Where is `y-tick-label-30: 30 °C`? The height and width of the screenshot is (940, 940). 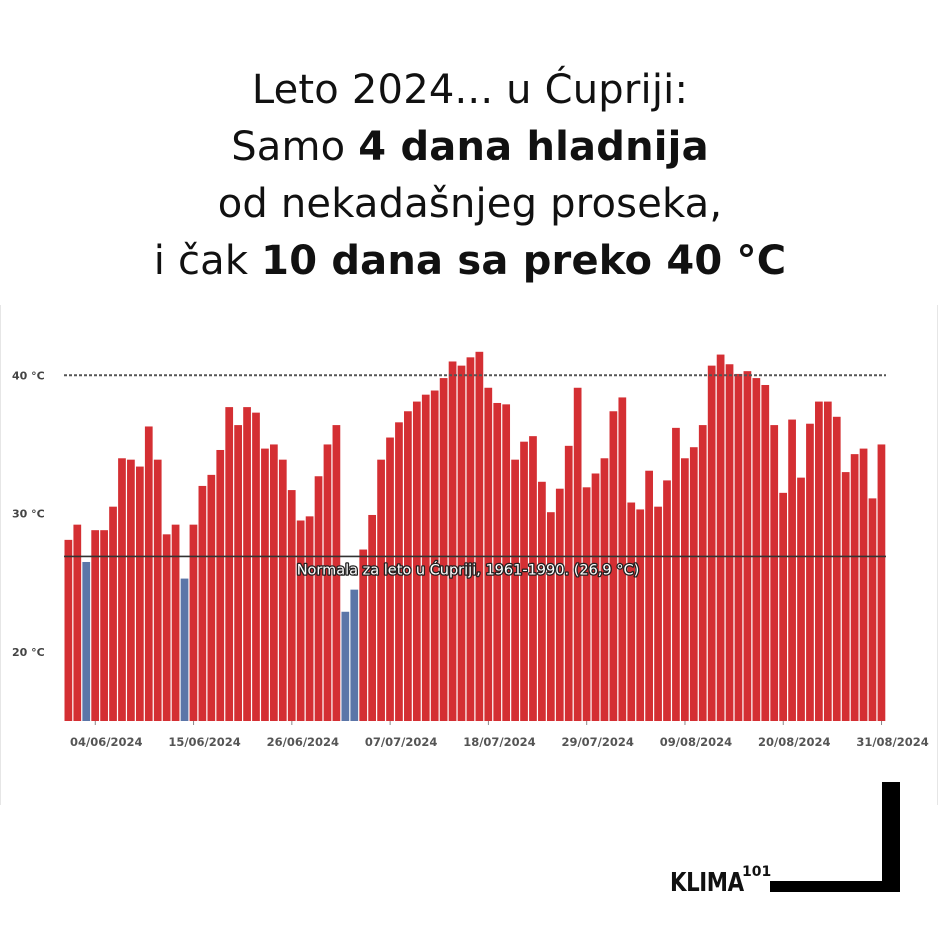
y-tick-label-30: 30 °C is located at coordinates (28, 514).